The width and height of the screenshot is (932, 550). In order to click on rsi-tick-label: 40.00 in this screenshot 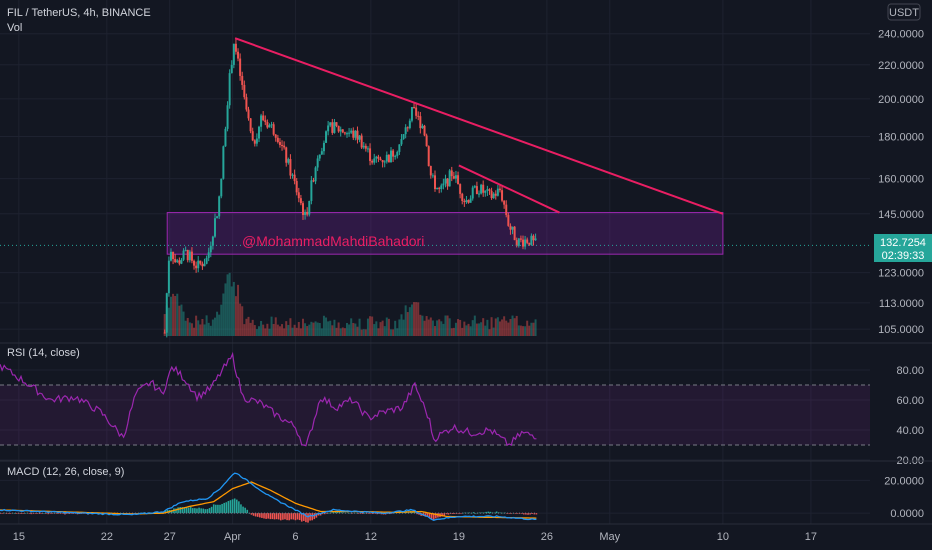, I will do `click(910, 431)`.